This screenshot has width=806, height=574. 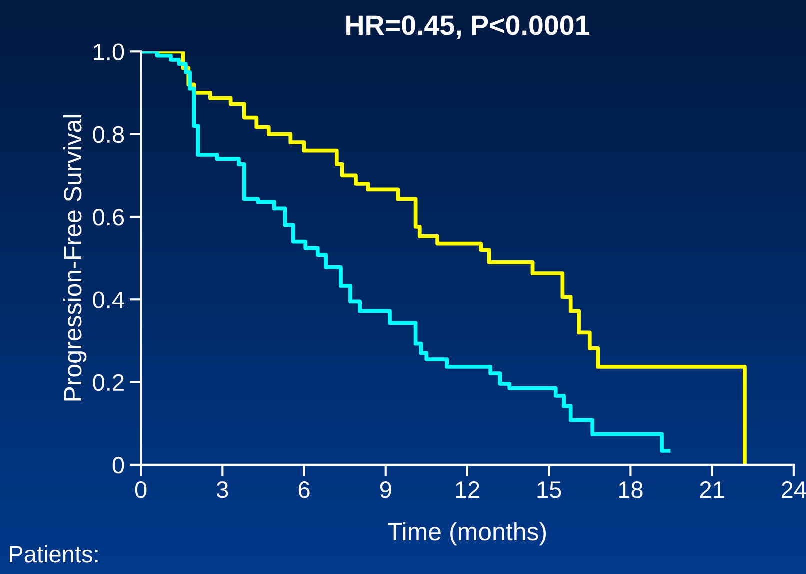 I want to click on x-tick-label: 21, so click(x=712, y=490).